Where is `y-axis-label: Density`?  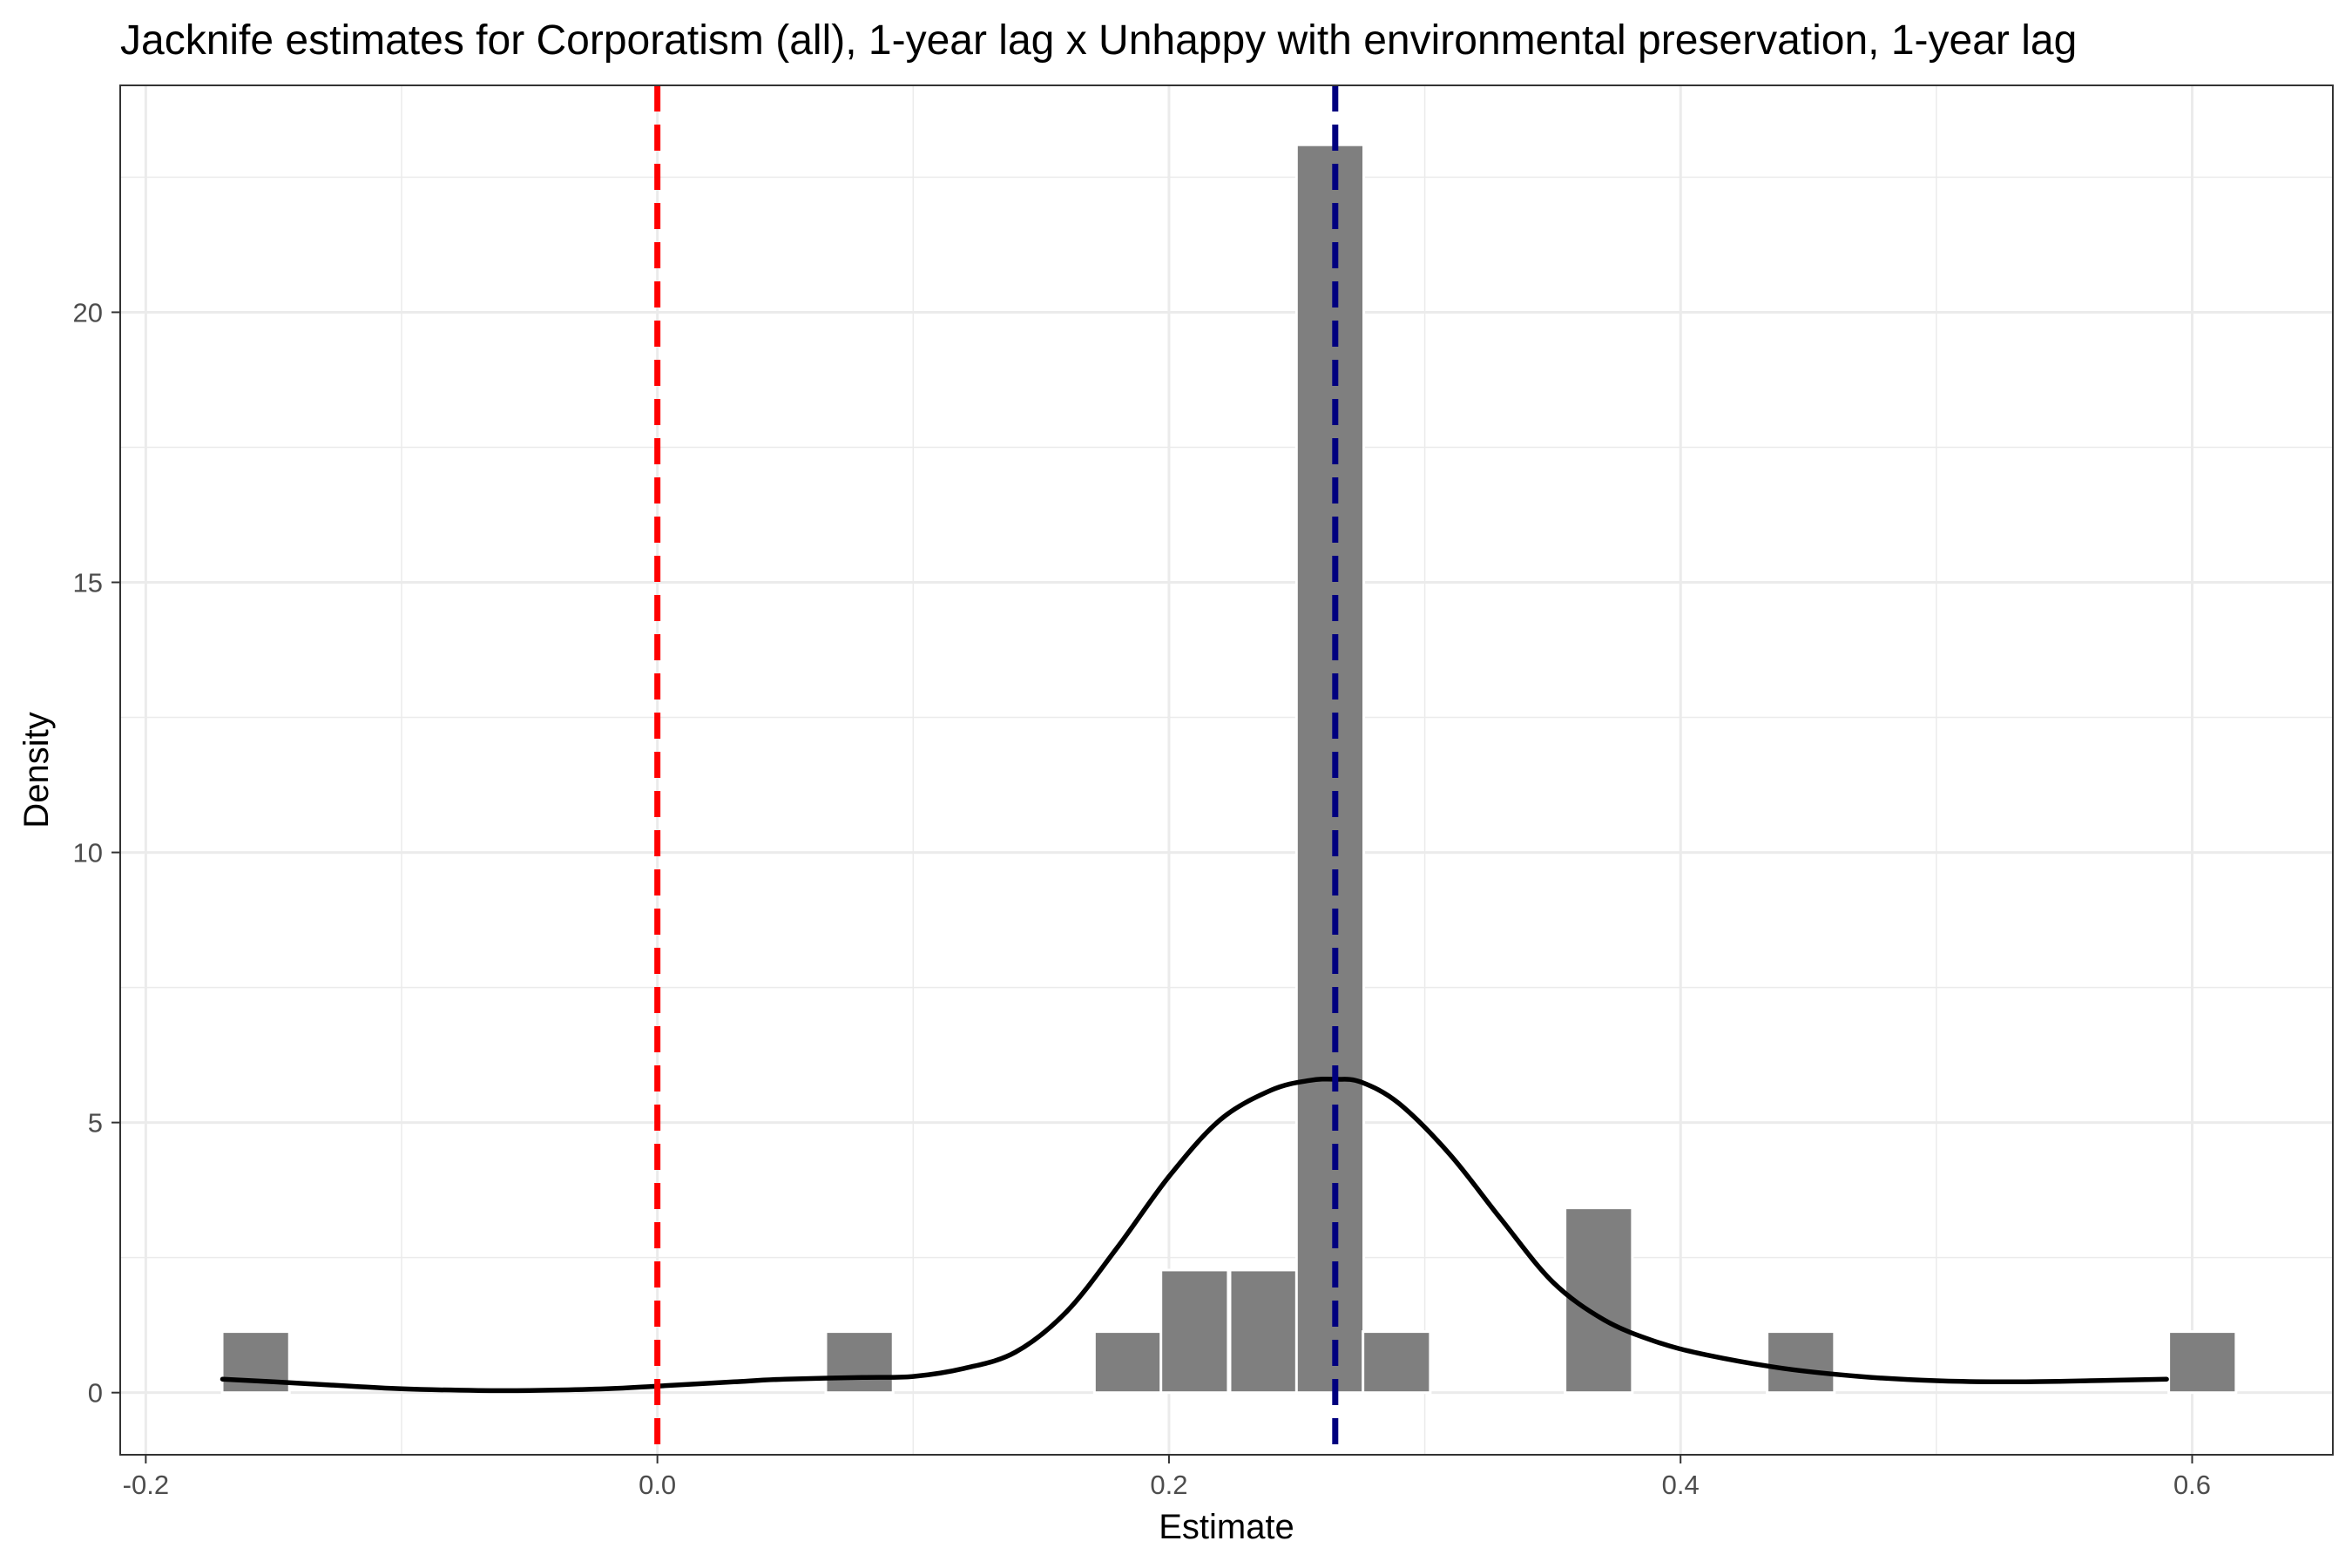
y-axis-label: Density is located at coordinates (36, 770).